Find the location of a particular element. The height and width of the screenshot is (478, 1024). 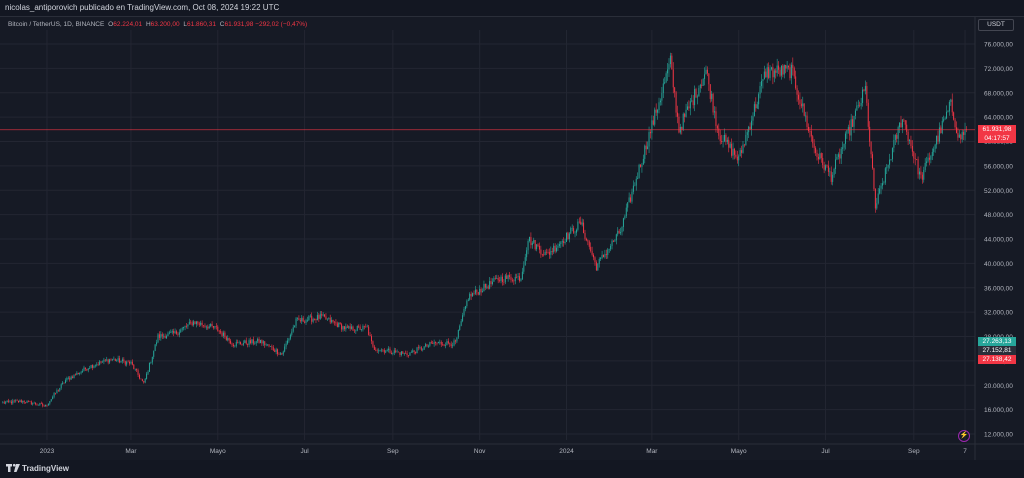

y-tick-label: 16.000,00 is located at coordinates (998, 410).